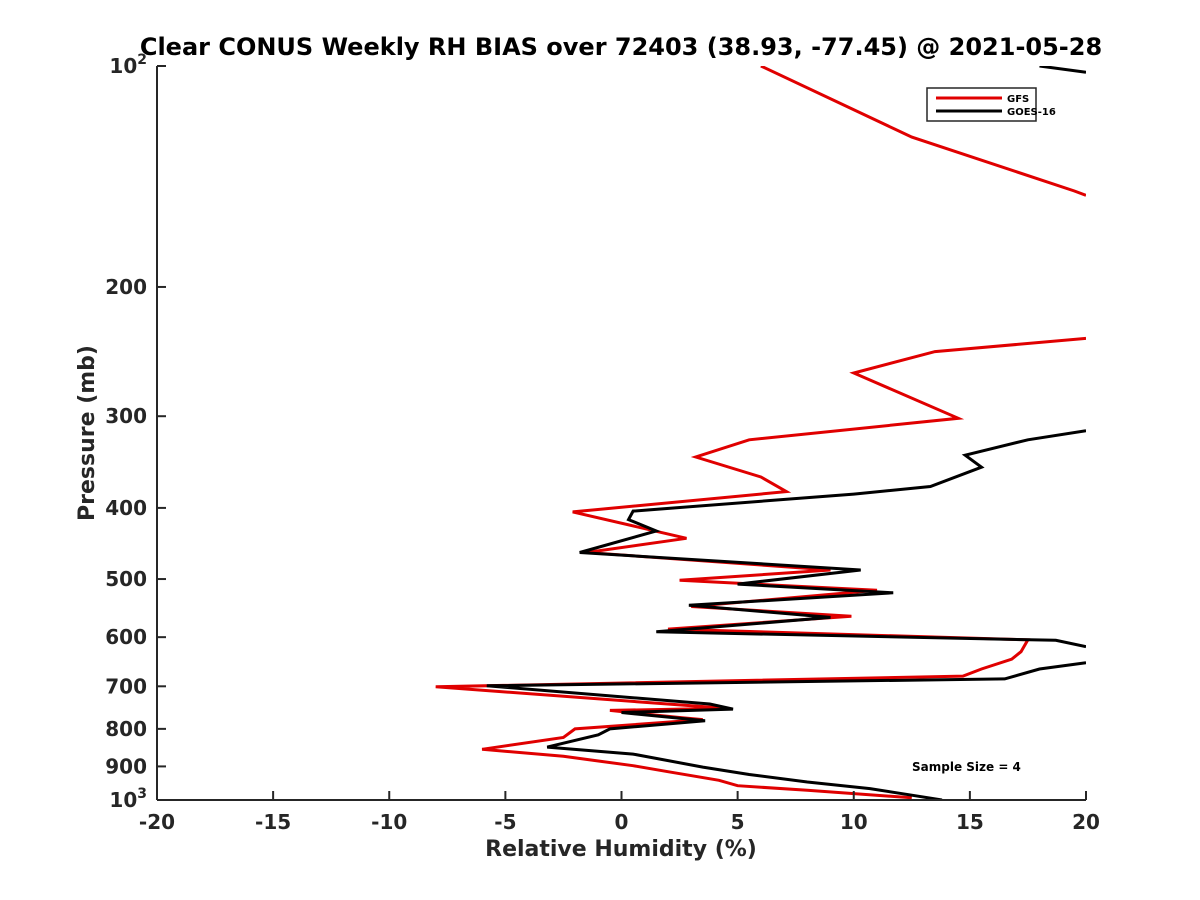 Image resolution: width=1200 pixels, height=900 pixels. What do you see at coordinates (126, 729) in the screenshot?
I see `y-tick-label: 800` at bounding box center [126, 729].